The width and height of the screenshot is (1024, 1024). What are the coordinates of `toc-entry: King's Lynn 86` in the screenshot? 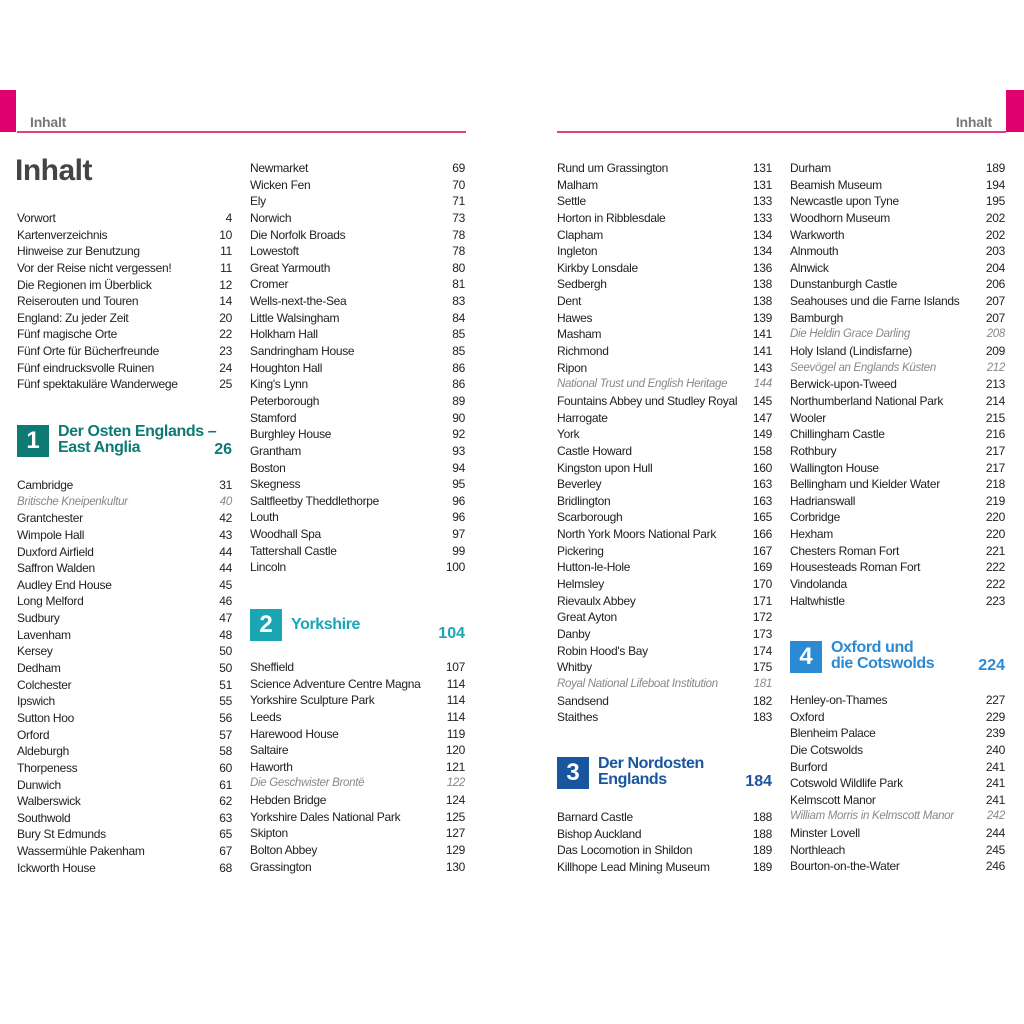 It's located at (357, 384).